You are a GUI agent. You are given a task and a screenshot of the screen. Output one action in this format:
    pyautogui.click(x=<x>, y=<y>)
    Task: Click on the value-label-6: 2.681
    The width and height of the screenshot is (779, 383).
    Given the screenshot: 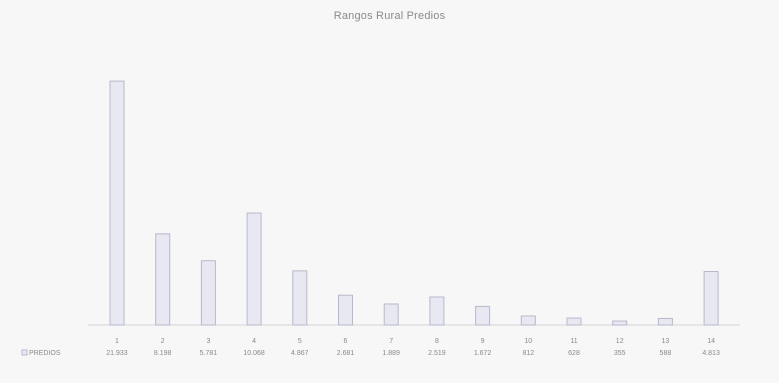 What is the action you would take?
    pyautogui.click(x=346, y=353)
    